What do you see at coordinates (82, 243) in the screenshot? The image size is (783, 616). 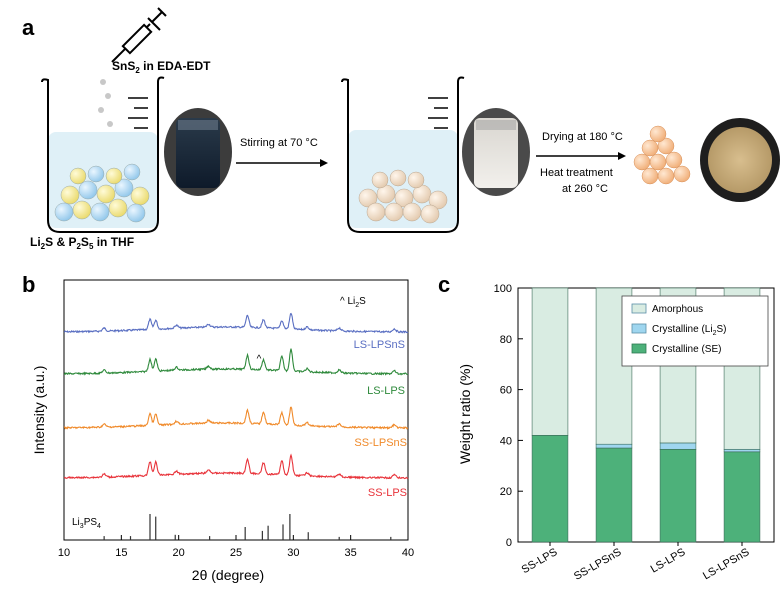 I see `li2s-p2s5-label: Li2S & P2S5 in THF` at bounding box center [82, 243].